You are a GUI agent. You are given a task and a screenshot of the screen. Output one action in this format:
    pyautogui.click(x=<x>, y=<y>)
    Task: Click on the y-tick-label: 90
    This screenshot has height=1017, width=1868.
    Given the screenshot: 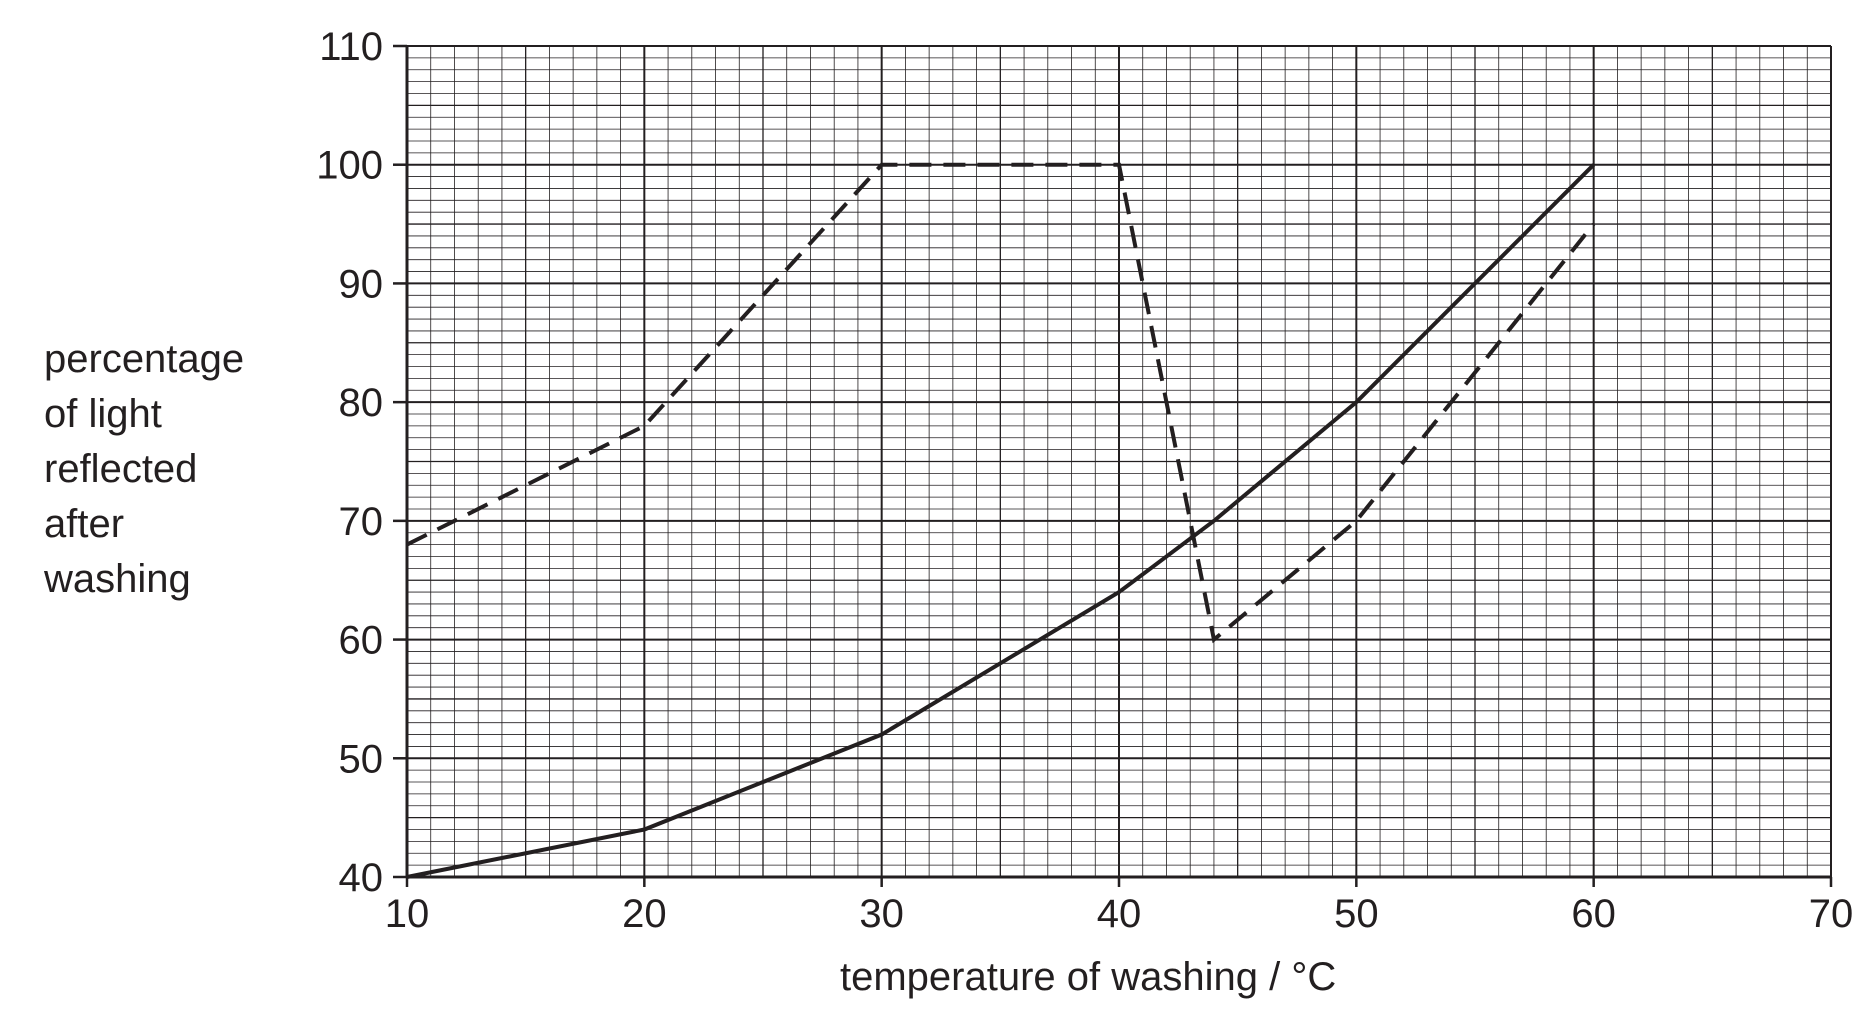 What is the action you would take?
    pyautogui.click(x=361, y=284)
    